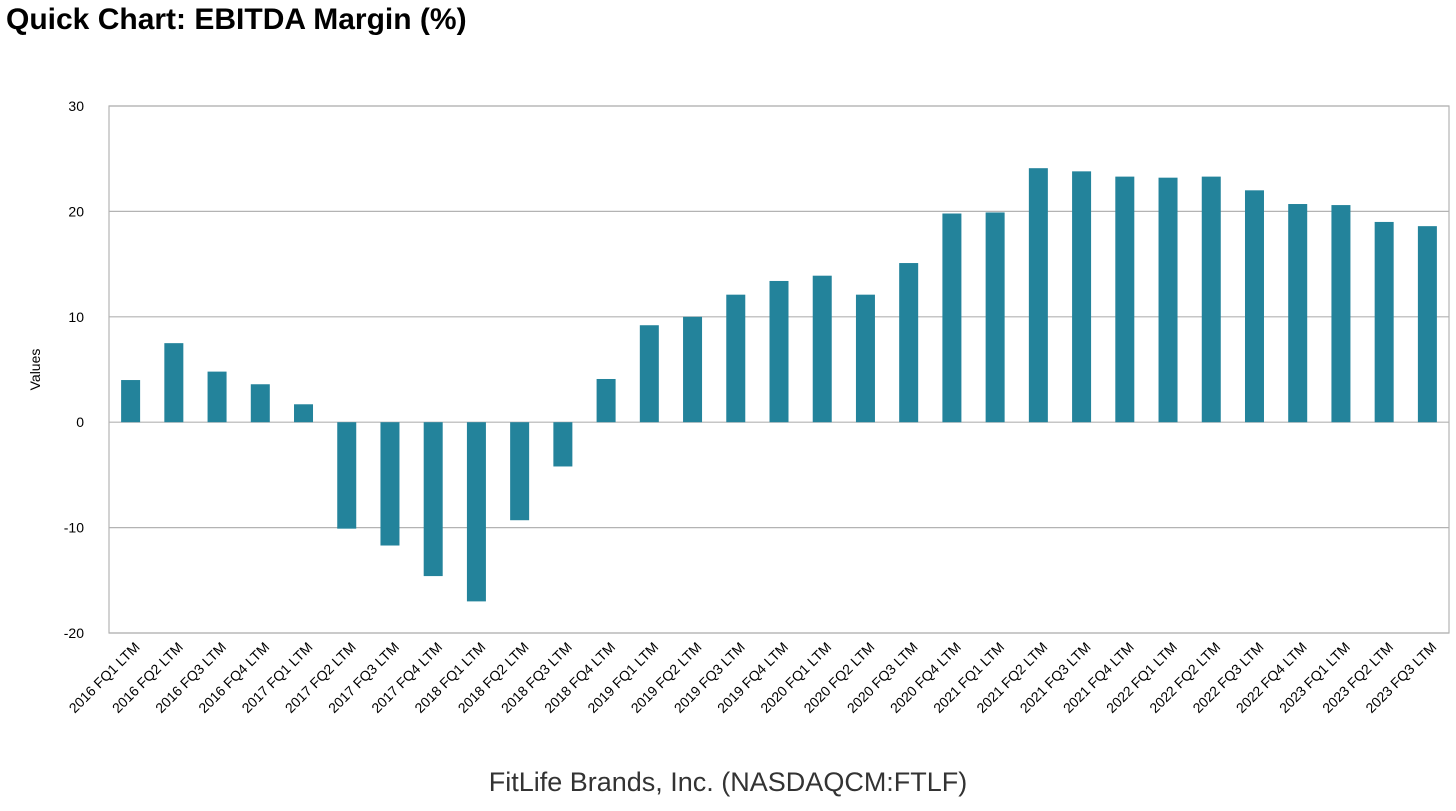 The height and width of the screenshot is (811, 1456). I want to click on y-tick-label: -20, so click(74, 633).